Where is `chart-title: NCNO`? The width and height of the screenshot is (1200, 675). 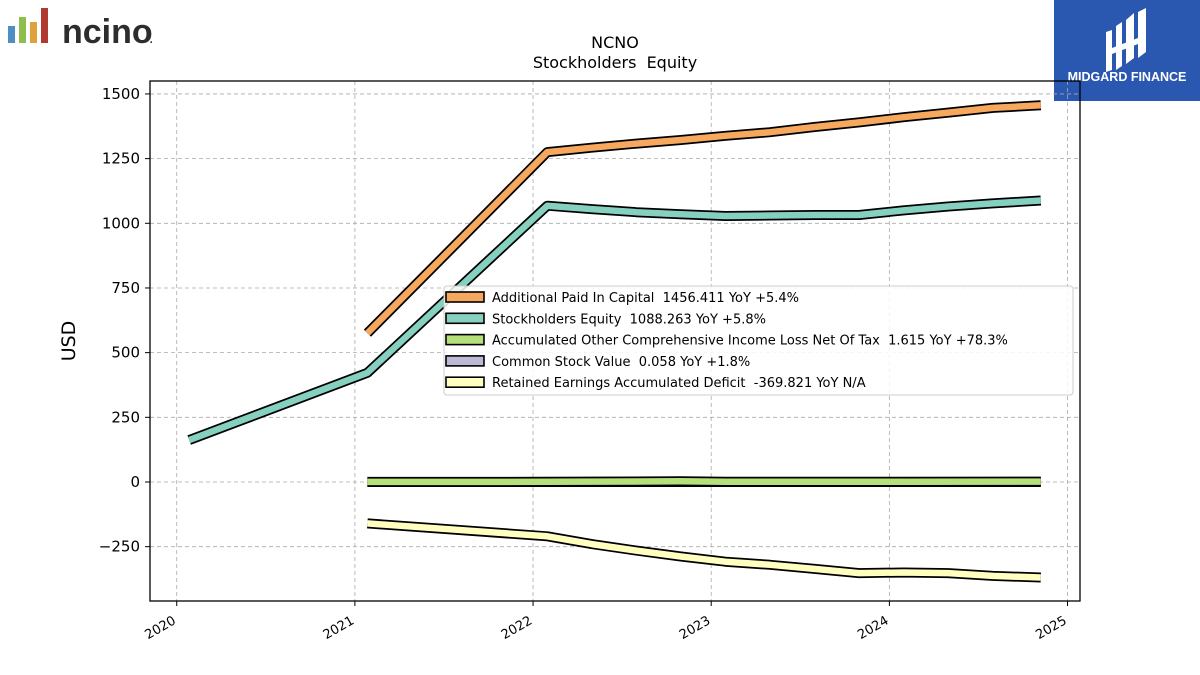
chart-title: NCNO is located at coordinates (615, 42).